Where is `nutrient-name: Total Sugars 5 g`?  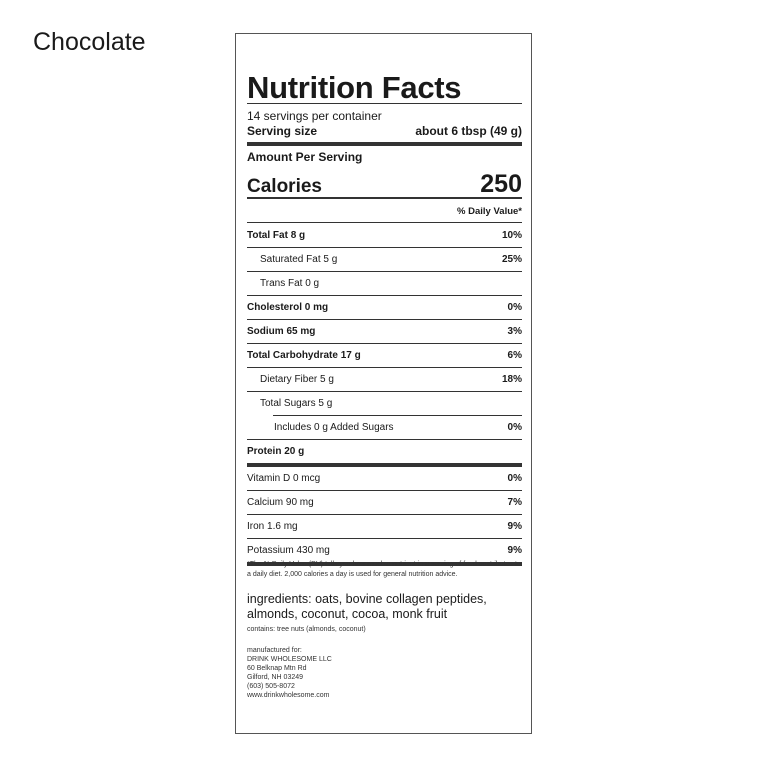
nutrient-name: Total Sugars 5 g is located at coordinates (296, 403).